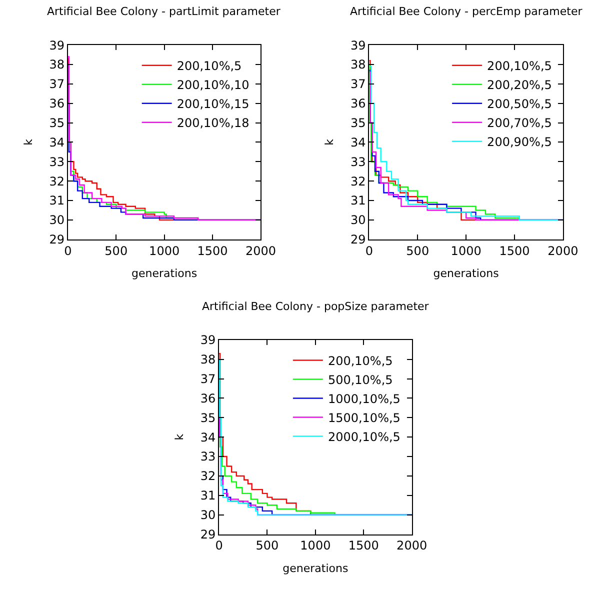  I want to click on chart-title: Artificial Bee Colony - popSize parameter, so click(316, 306).